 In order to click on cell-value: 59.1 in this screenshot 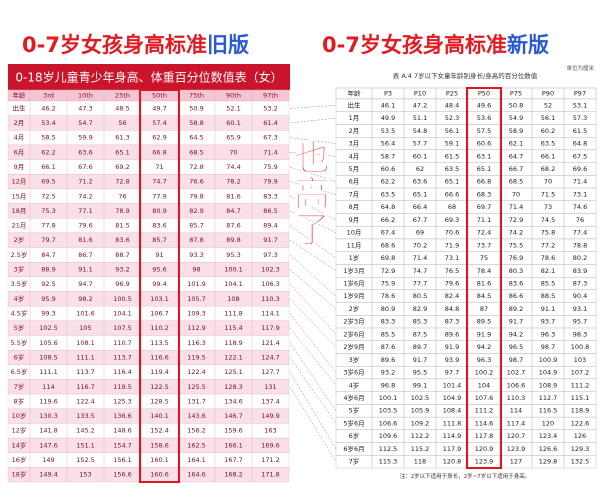, I will do `click(452, 144)`.